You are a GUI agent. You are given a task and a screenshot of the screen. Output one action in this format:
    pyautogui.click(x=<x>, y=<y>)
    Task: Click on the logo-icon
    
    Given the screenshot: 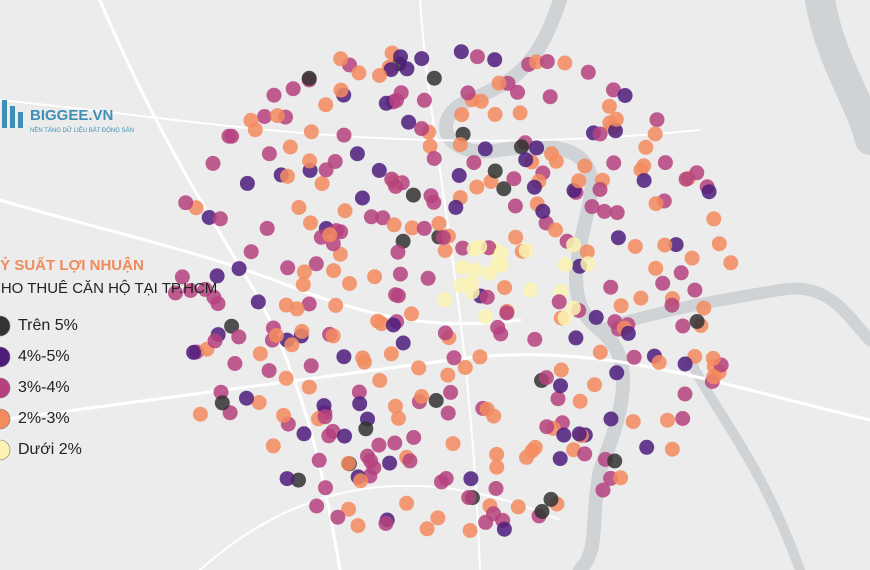 What is the action you would take?
    pyautogui.click(x=12, y=117)
    